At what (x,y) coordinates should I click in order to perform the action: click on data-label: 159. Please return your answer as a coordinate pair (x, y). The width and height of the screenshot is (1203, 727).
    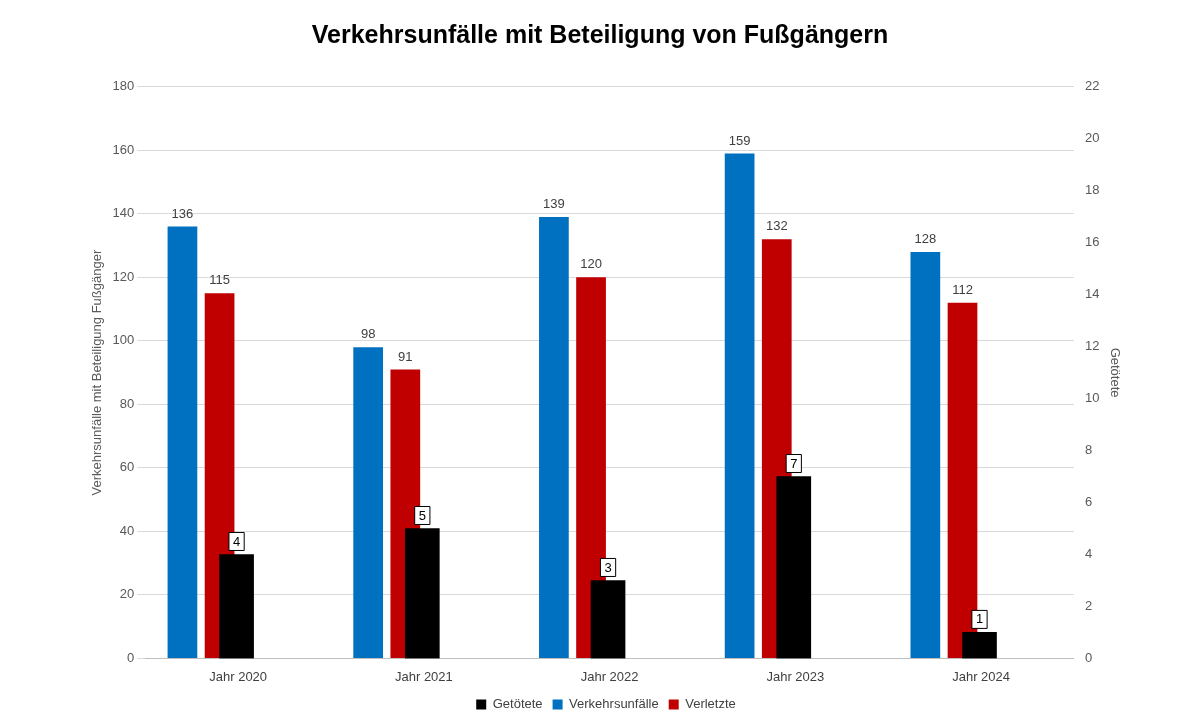
    Looking at the image, I should click on (739, 140).